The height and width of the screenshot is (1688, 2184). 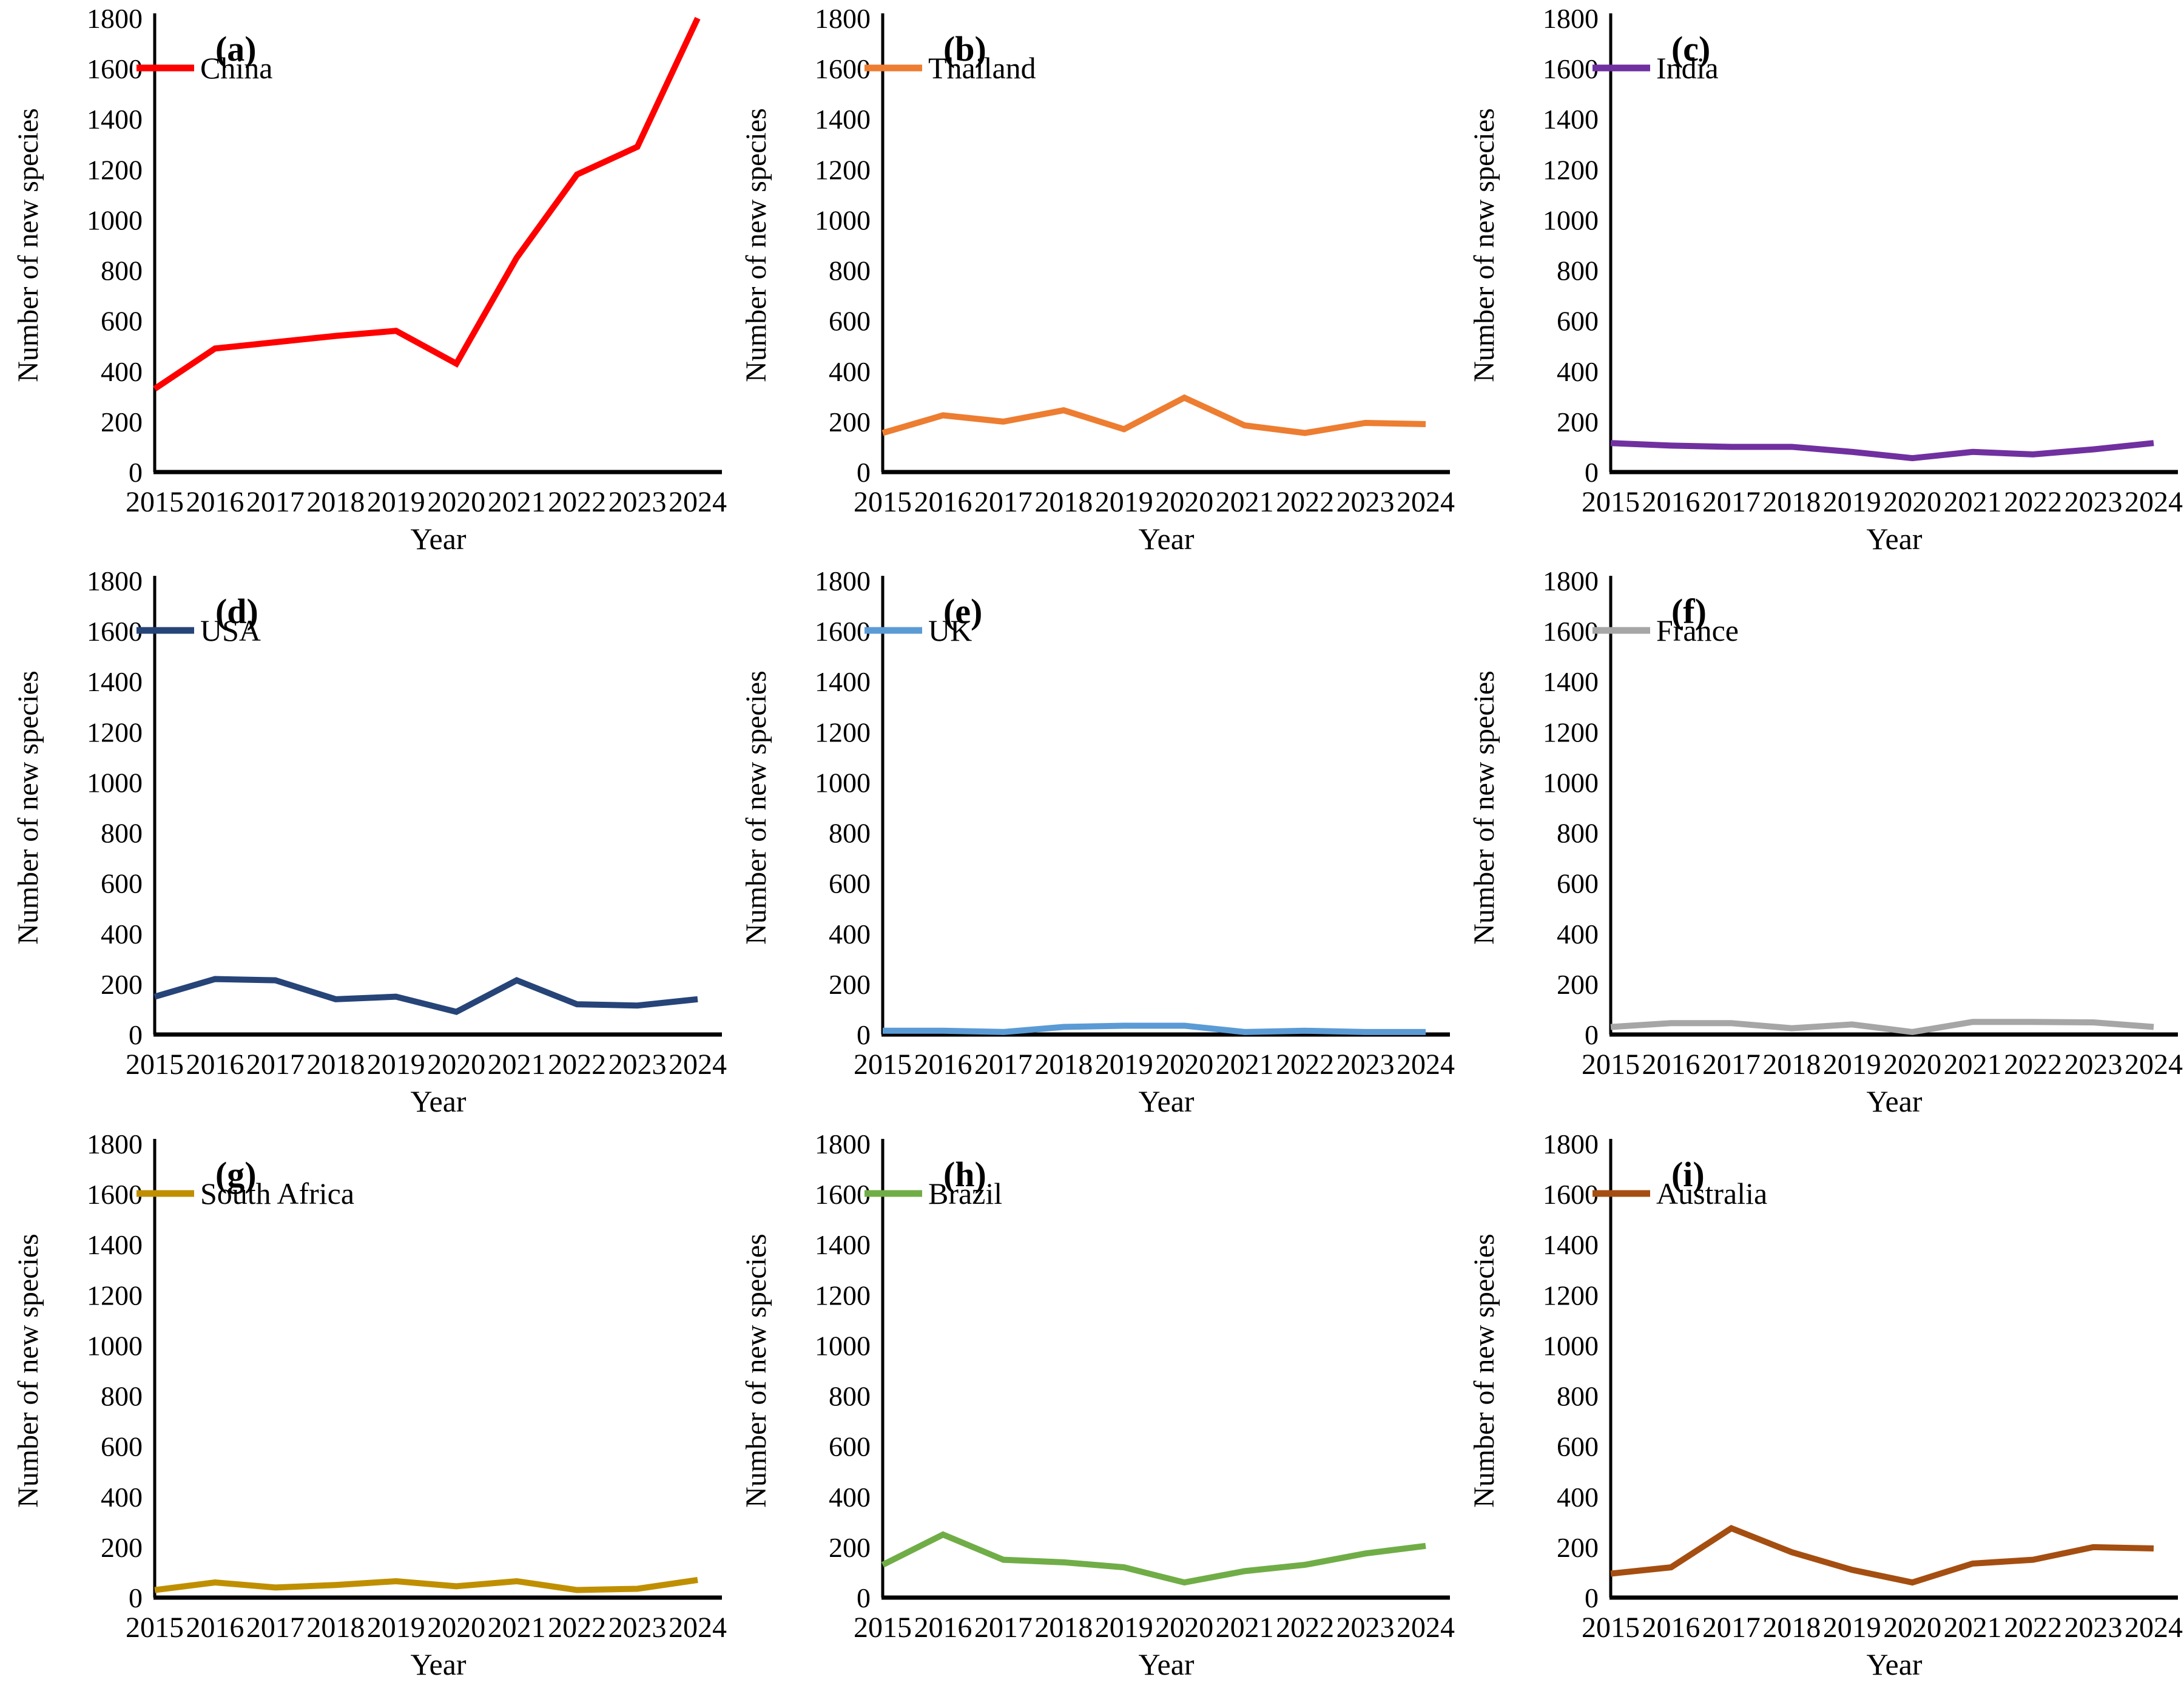 I want to click on panel-label: (h), so click(x=964, y=1174).